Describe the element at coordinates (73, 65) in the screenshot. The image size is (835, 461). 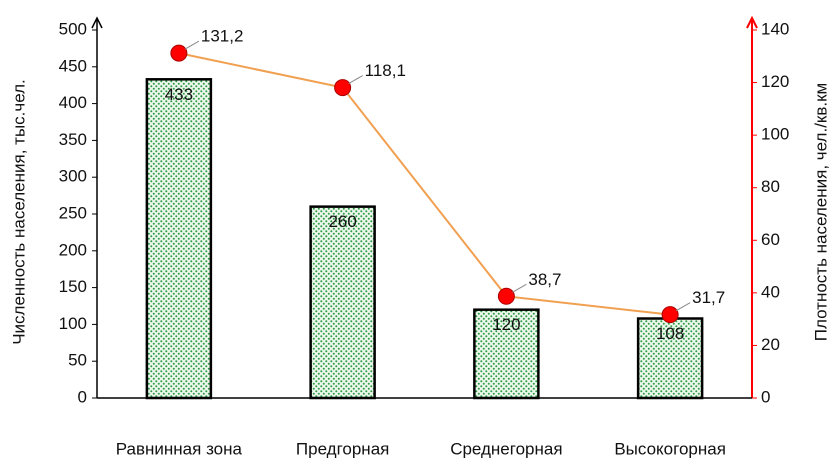
I see `y-tick-label: 450` at that location.